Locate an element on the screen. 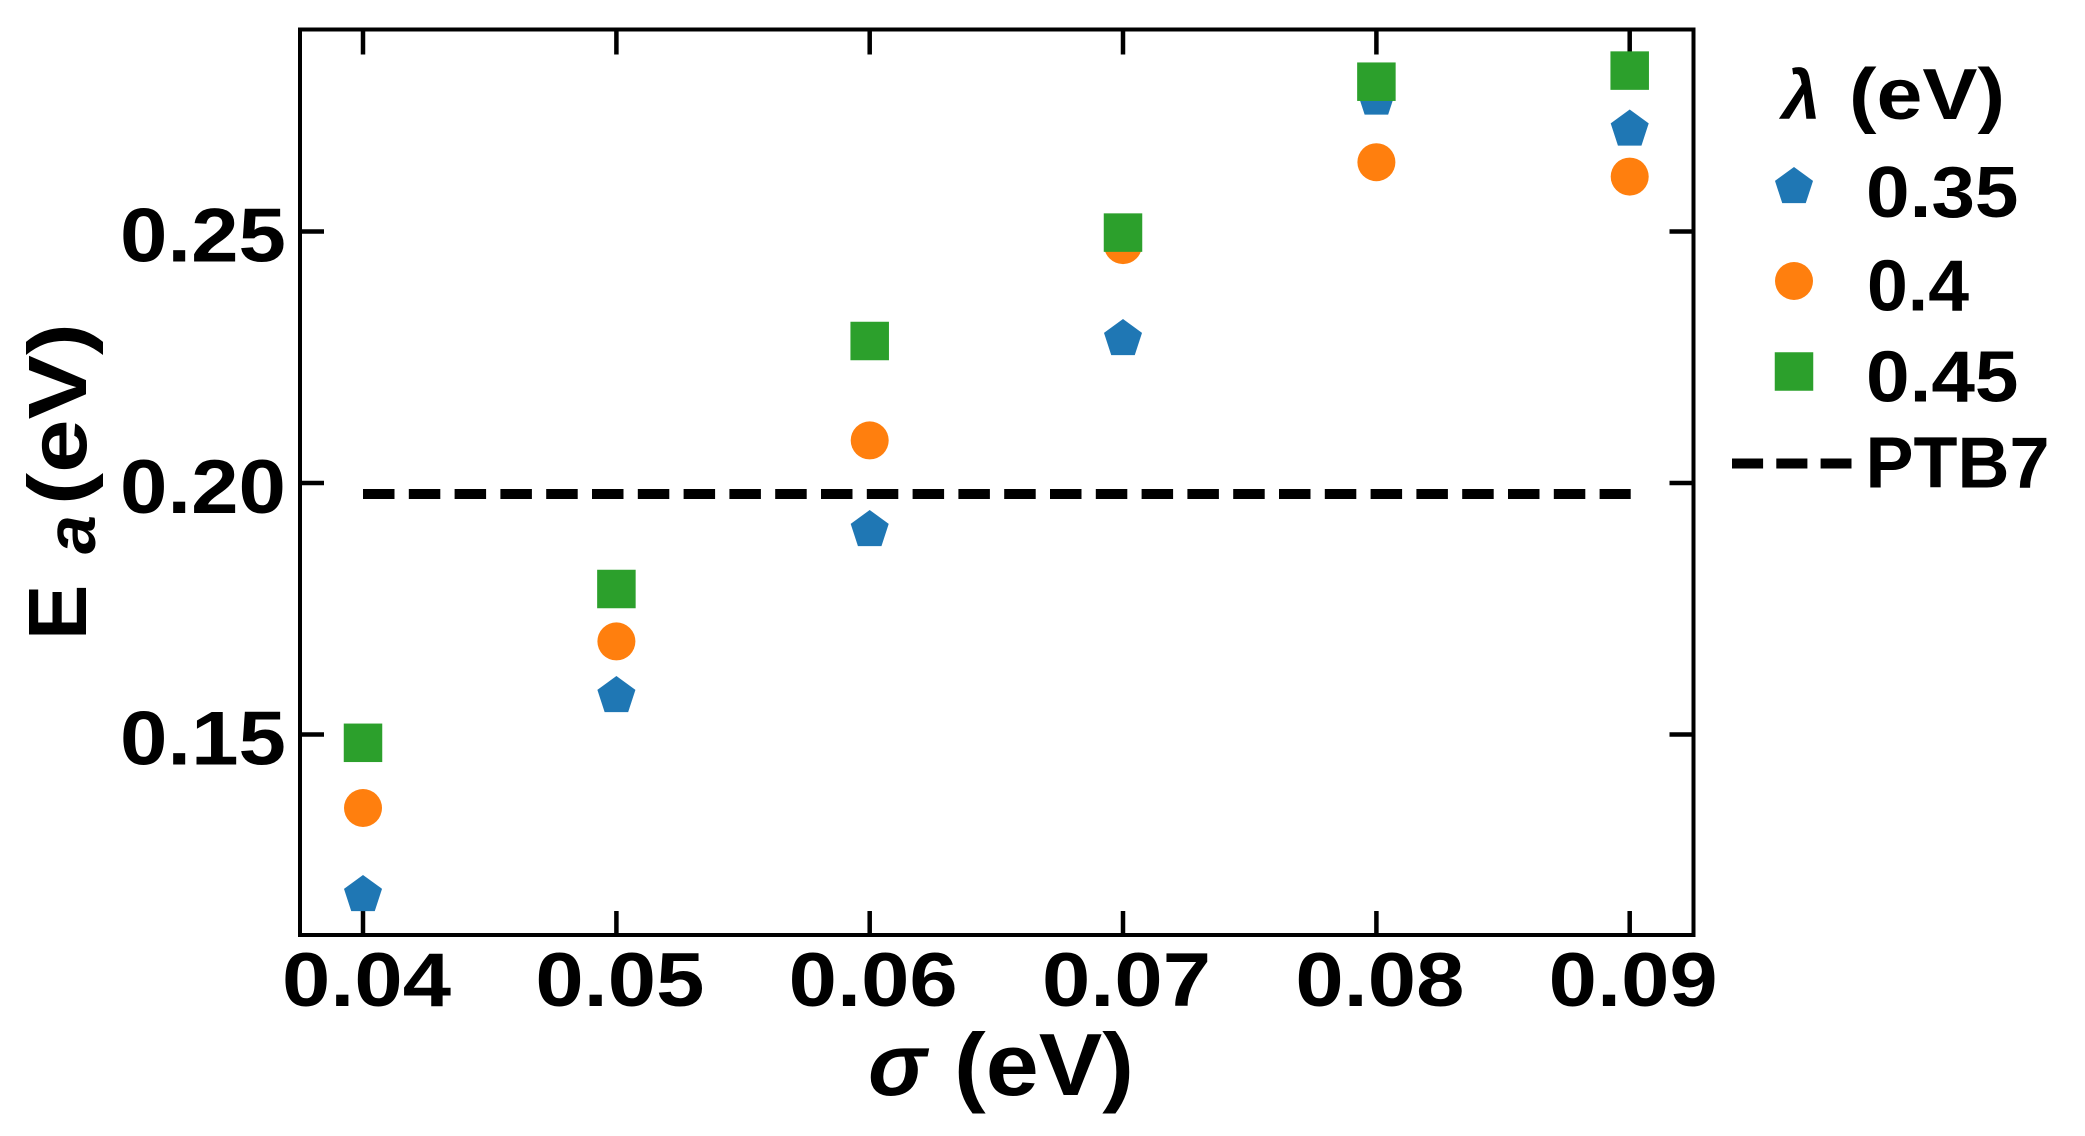 The width and height of the screenshot is (2085, 1136). svg-text: 0.09 is located at coordinates (1633, 980).